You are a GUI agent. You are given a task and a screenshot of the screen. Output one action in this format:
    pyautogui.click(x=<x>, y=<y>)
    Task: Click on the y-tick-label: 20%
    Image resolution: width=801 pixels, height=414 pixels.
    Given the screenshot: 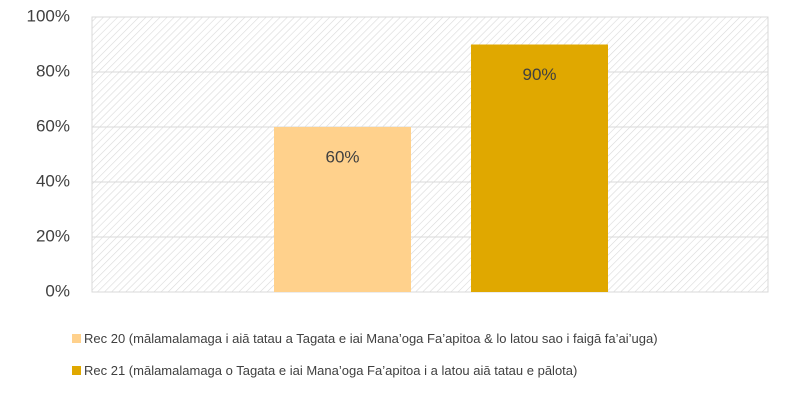 What is the action you would take?
    pyautogui.click(x=53, y=235)
    